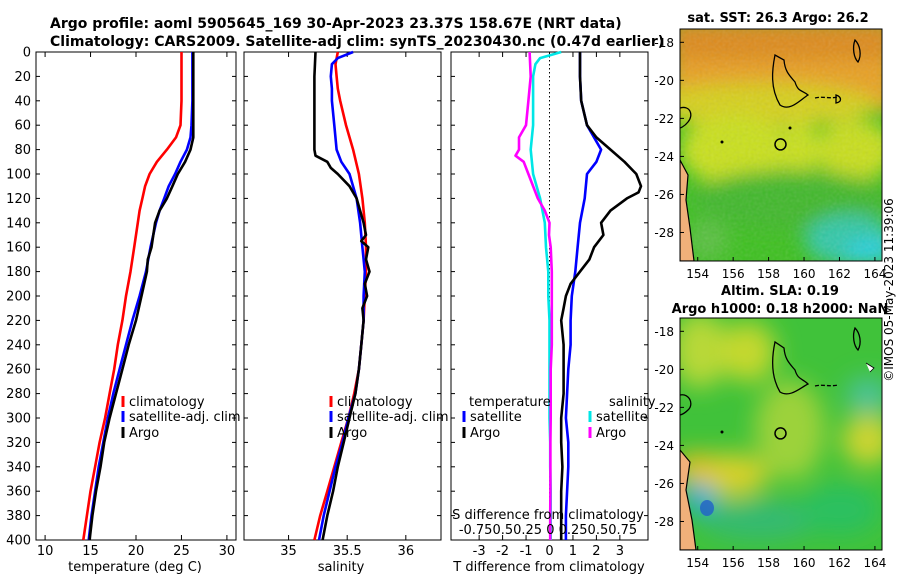  Describe the element at coordinates (545, 295) in the screenshot. I see `series-line-salinity-satellite` at that location.